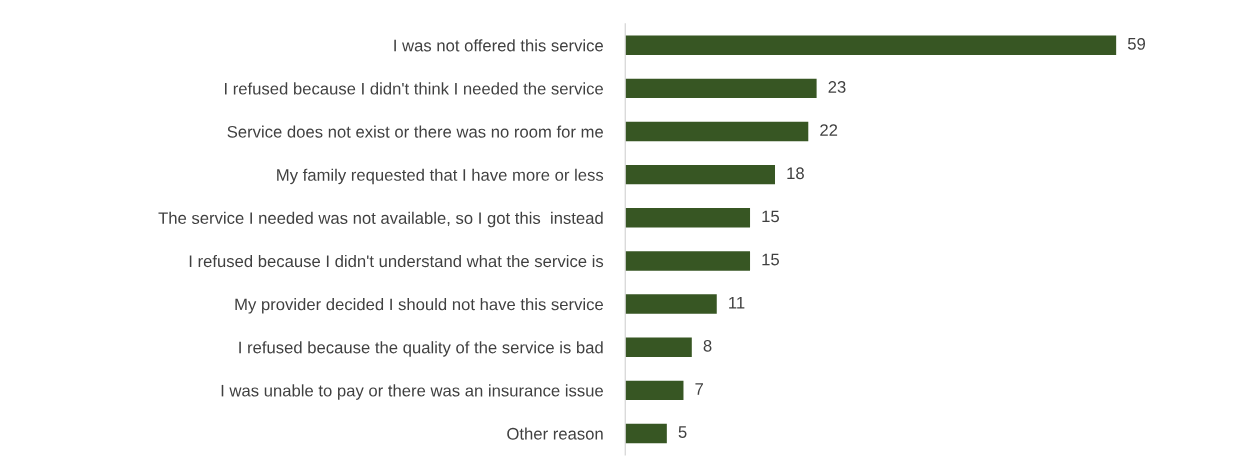 The image size is (1243, 474). Describe the element at coordinates (440, 176) in the screenshot. I see `y-tick-label: My family requested that I have more or less` at that location.